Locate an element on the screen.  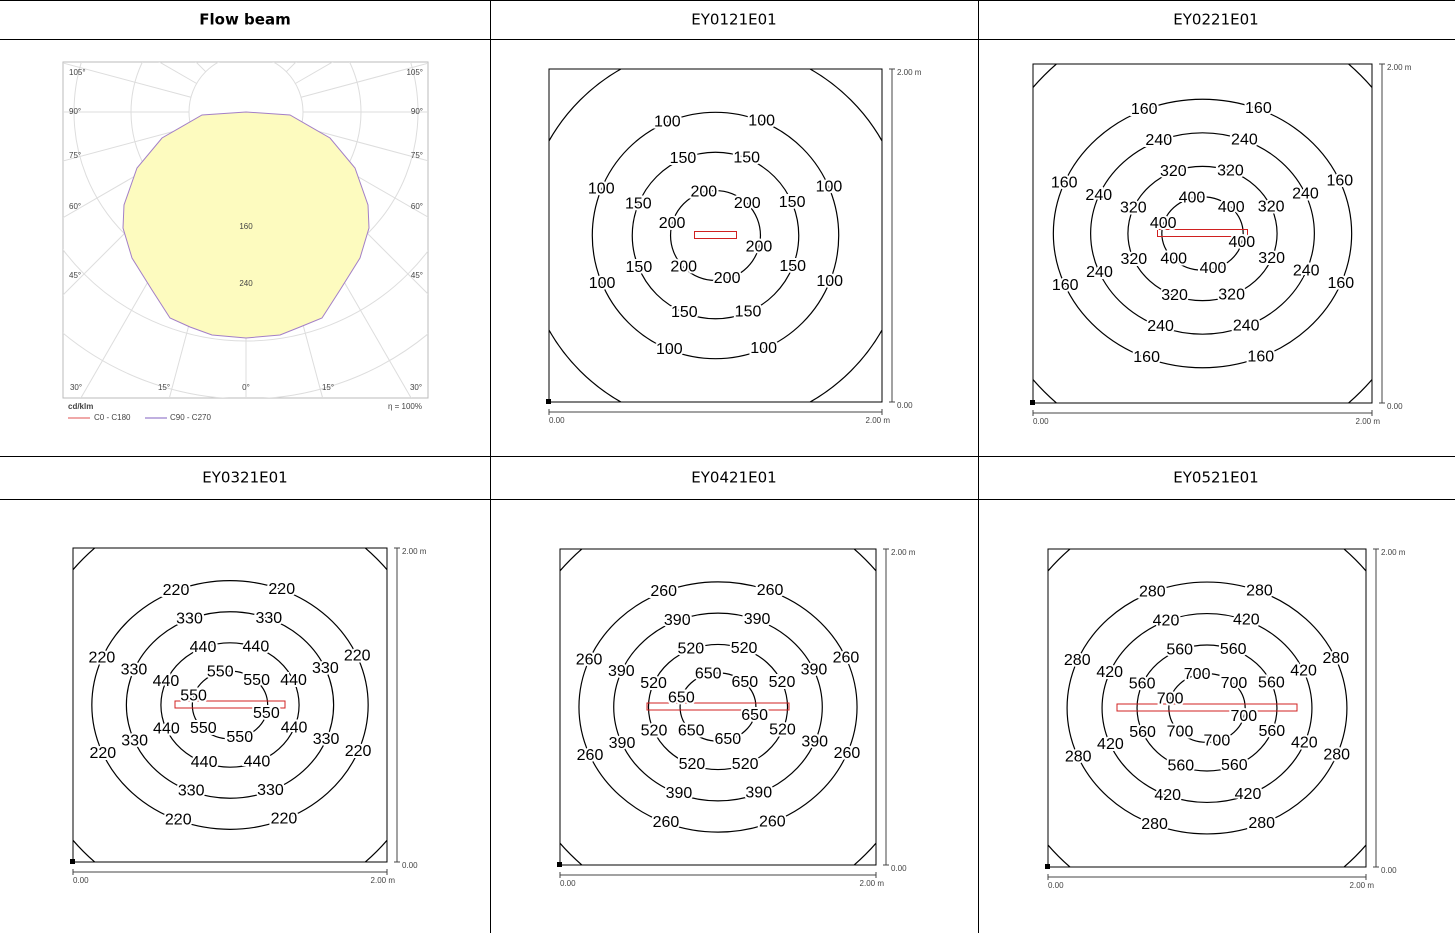
isoline-label: 280 is located at coordinates (1335, 658).